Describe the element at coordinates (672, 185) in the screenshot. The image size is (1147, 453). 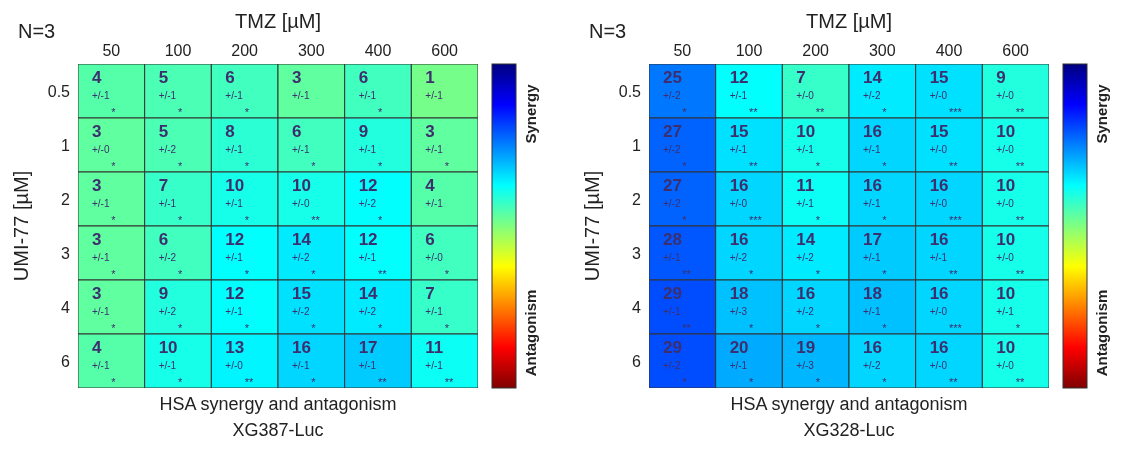
I see `data-label: 27` at that location.